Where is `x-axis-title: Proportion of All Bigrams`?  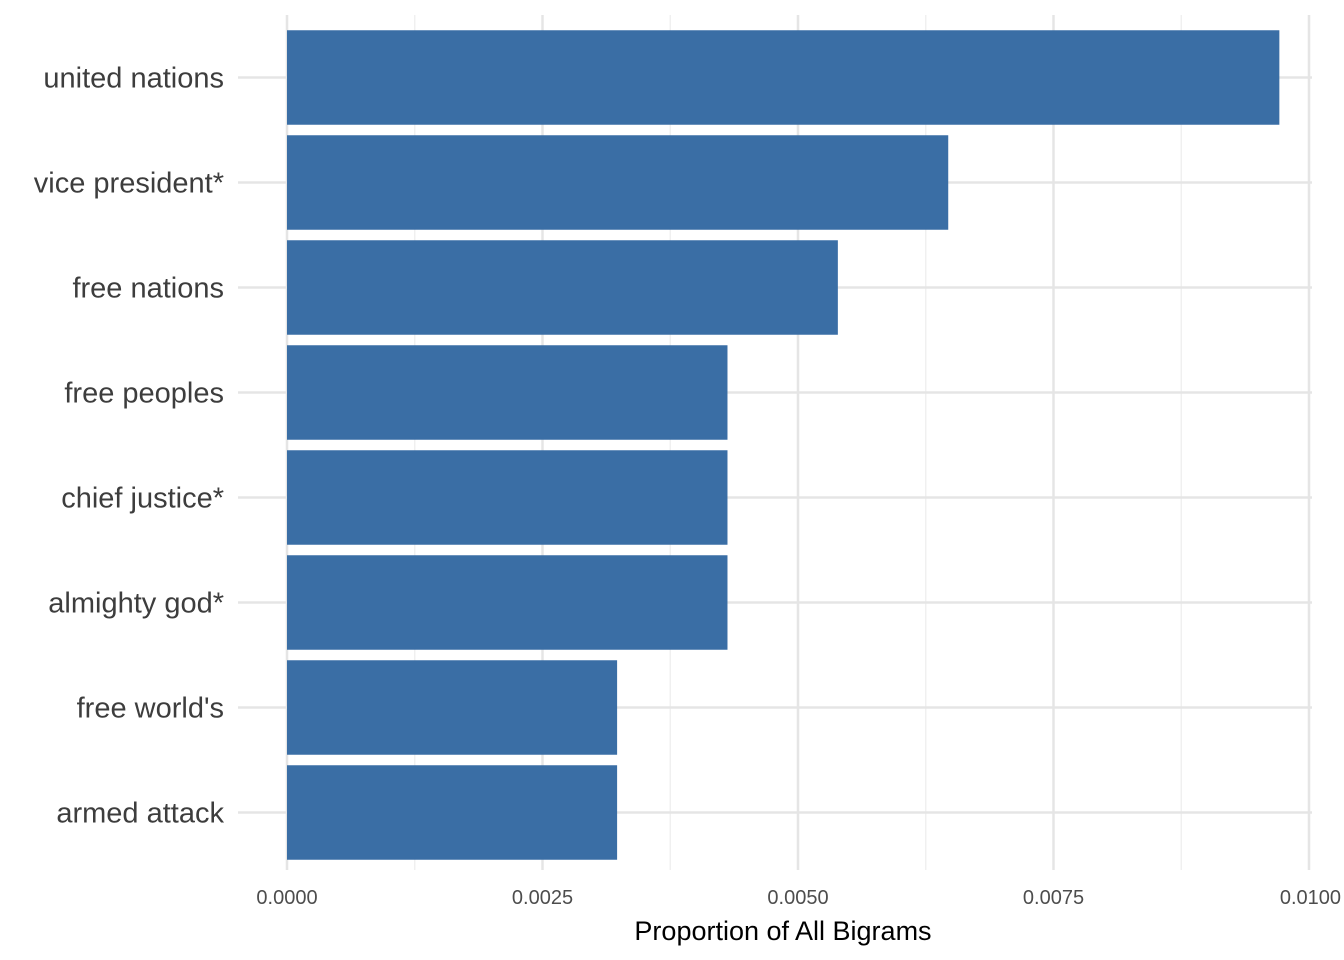 x-axis-title: Proportion of All Bigrams is located at coordinates (782, 931).